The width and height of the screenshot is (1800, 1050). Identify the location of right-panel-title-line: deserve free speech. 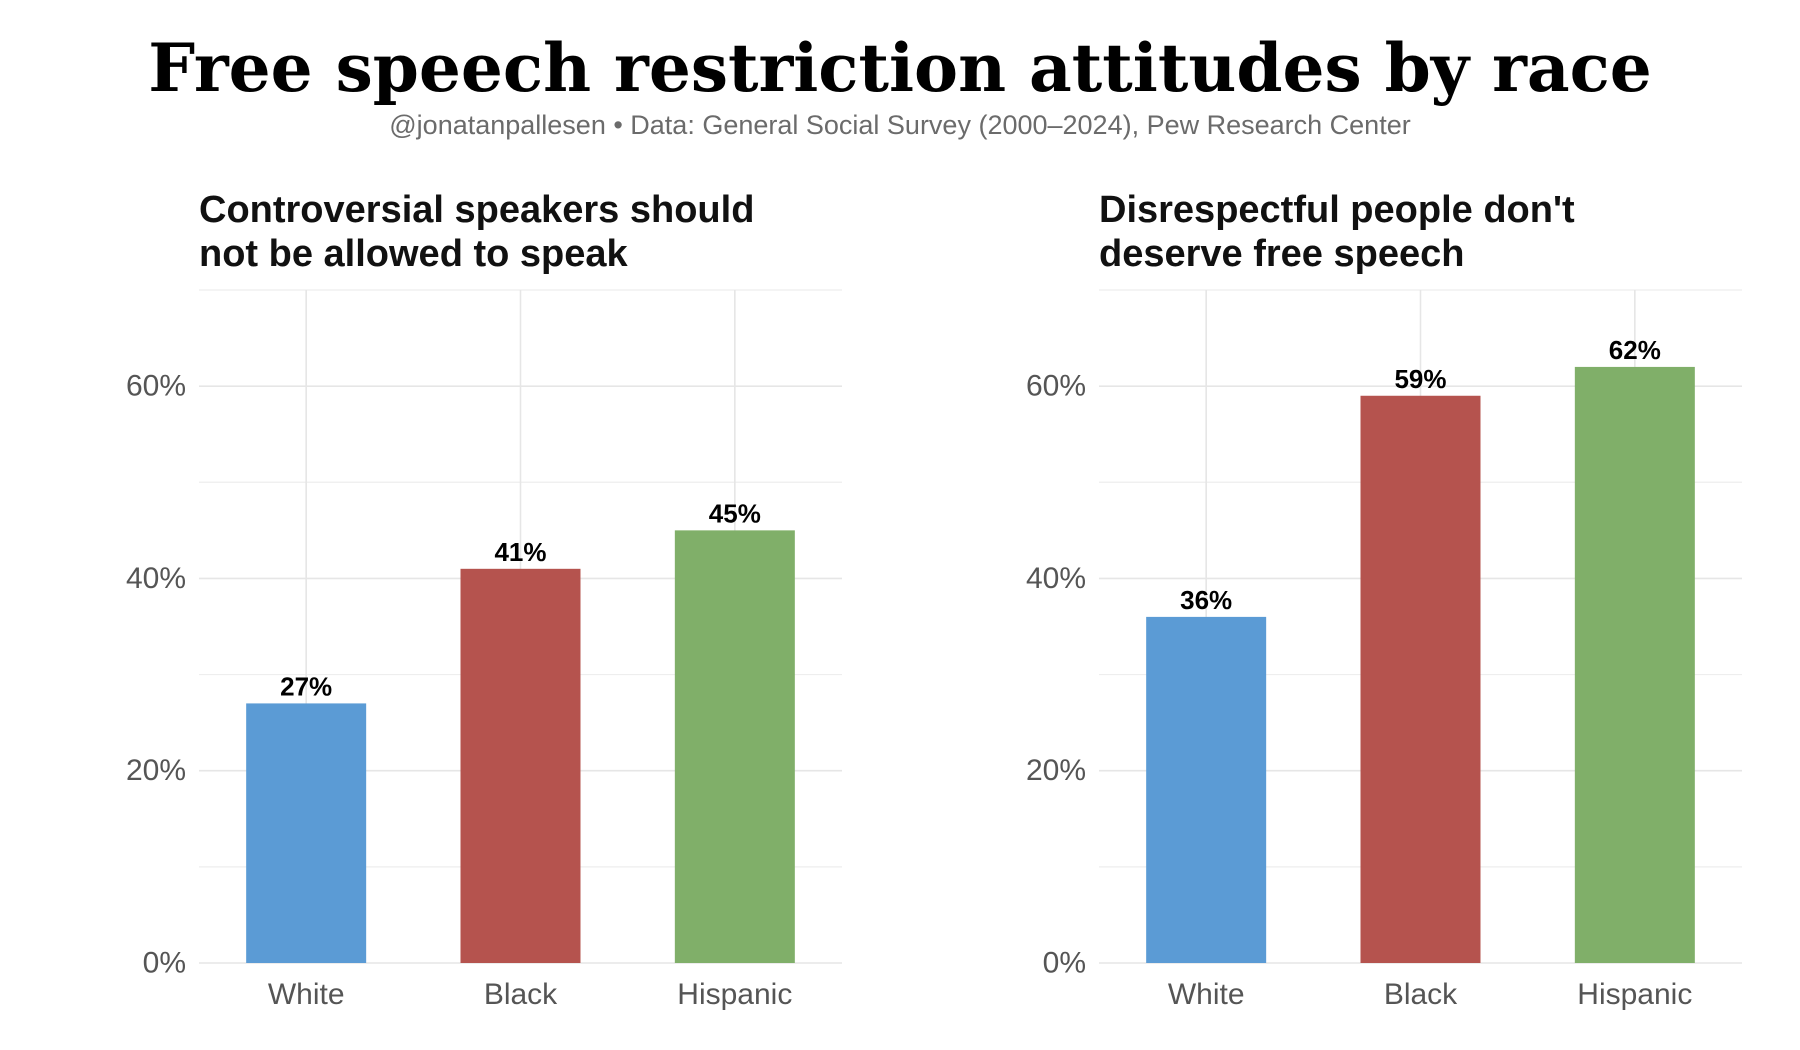
(1281, 254).